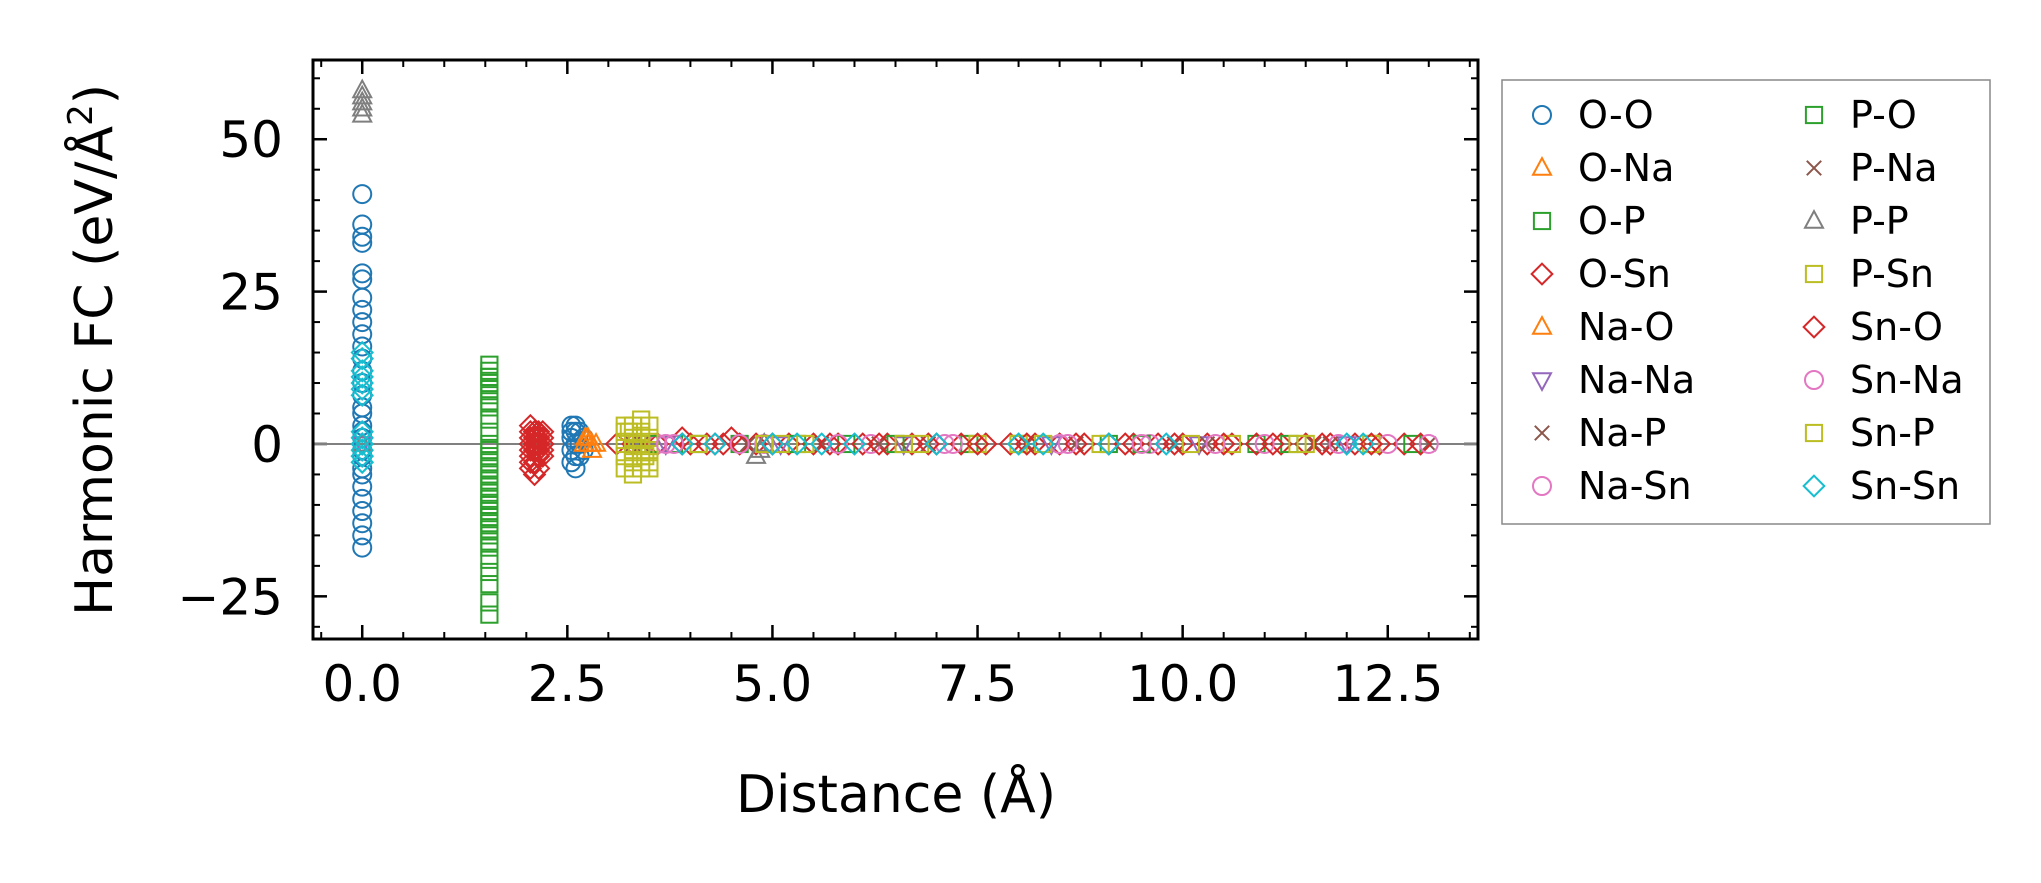 This screenshot has height=883, width=2041. I want to click on y-tick-label: 25, so click(251, 293).